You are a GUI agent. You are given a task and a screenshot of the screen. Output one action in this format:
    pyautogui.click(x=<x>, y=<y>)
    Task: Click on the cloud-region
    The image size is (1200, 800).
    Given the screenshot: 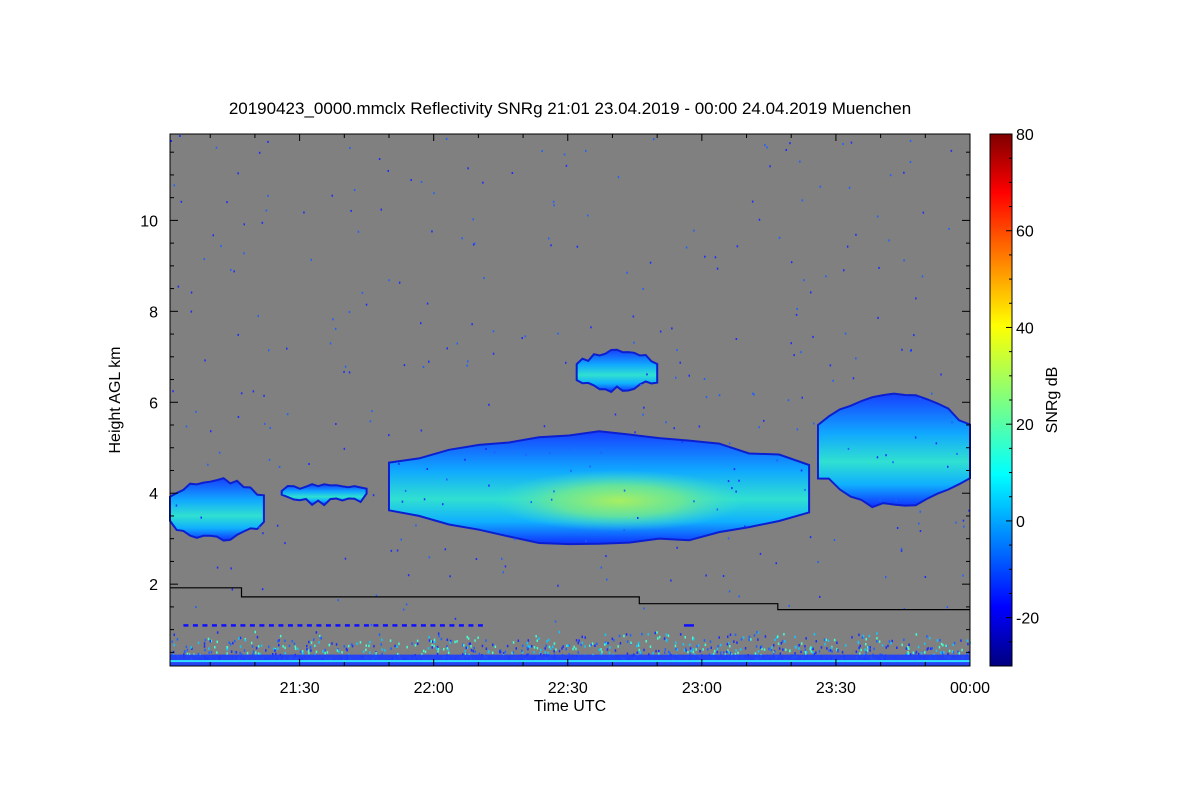 What is the action you would take?
    pyautogui.click(x=617, y=371)
    